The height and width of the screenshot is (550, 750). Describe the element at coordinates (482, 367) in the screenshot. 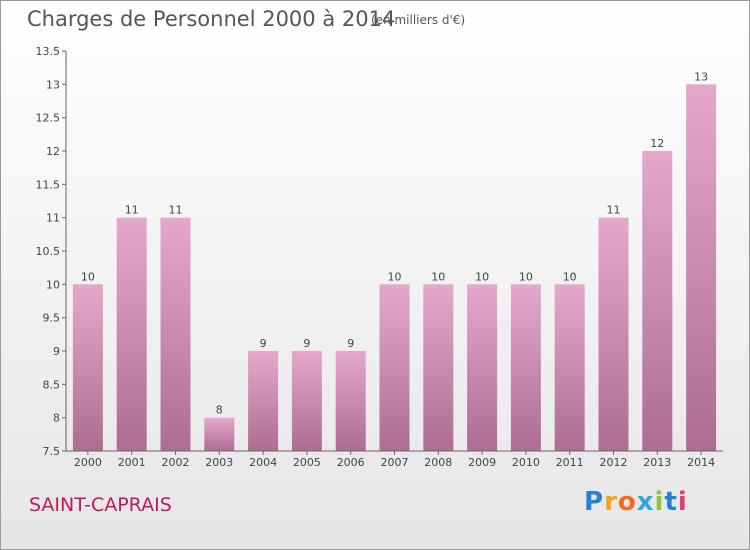

I see `bar-2009` at that location.